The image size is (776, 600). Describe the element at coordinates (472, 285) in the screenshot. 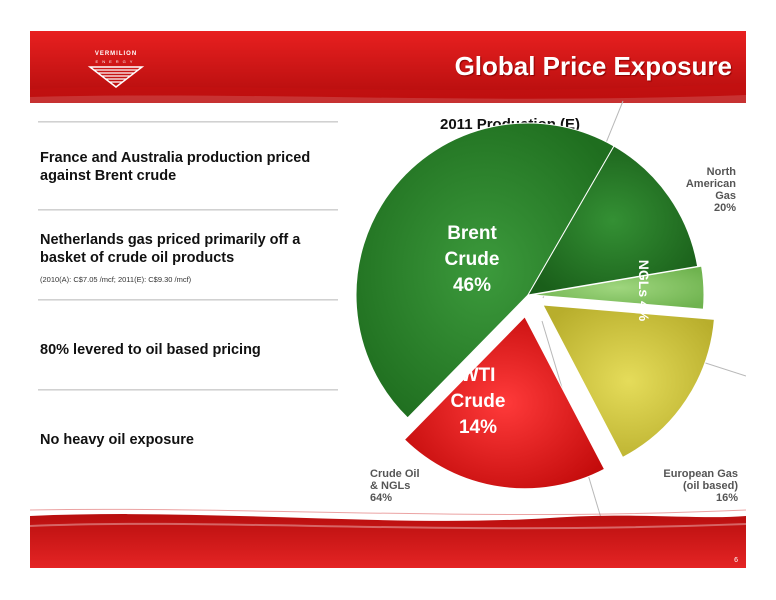

I see `pie-label-brent-value: 46%` at that location.